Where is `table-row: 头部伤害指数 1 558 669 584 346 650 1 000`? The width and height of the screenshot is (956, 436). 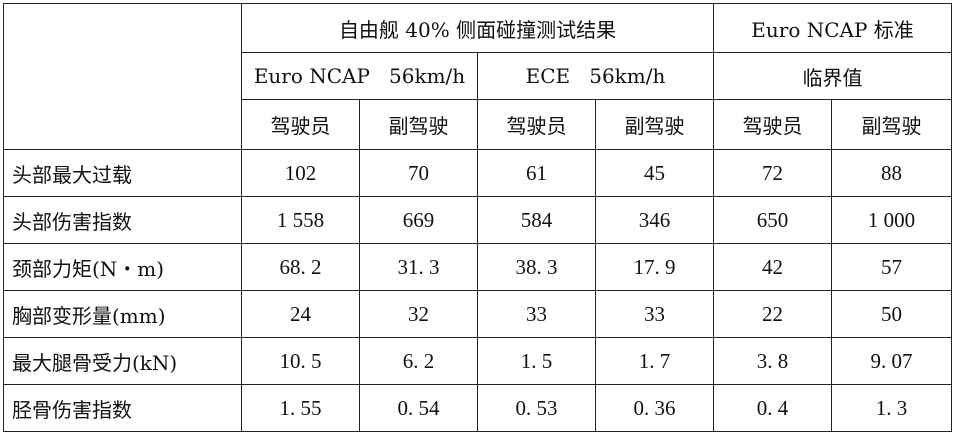 table-row: 头部伤害指数 1 558 669 584 346 650 1 000 is located at coordinates (478, 220).